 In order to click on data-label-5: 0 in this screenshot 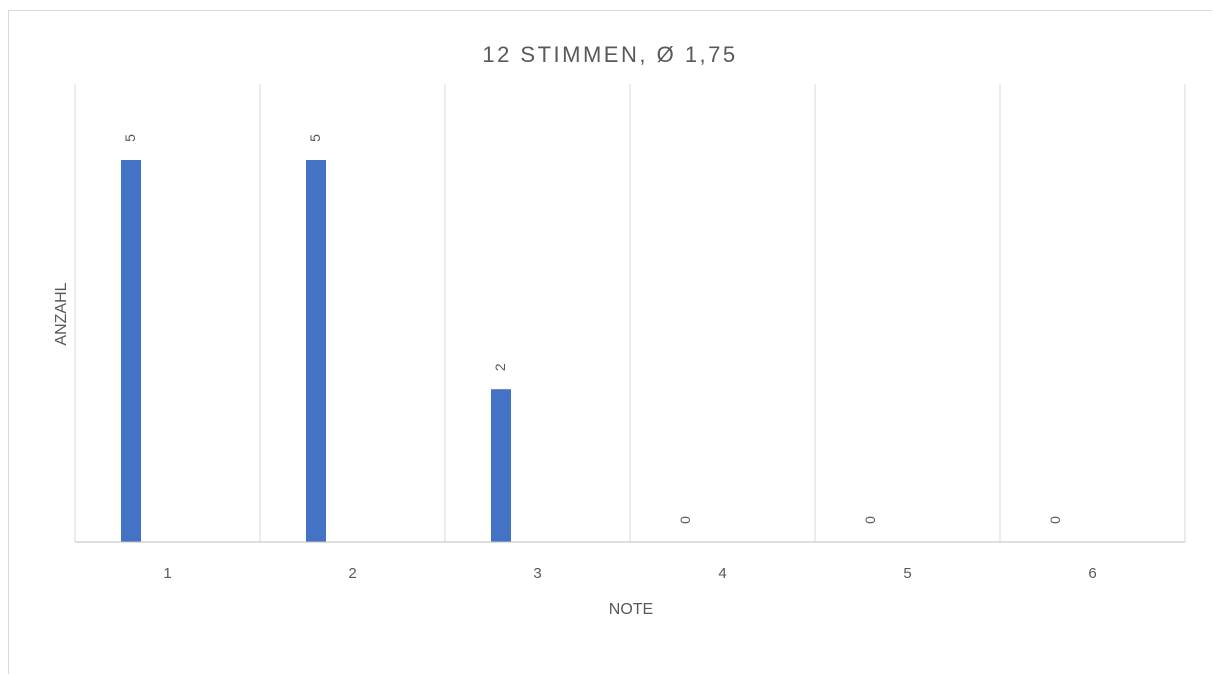, I will do `click(870, 520)`.